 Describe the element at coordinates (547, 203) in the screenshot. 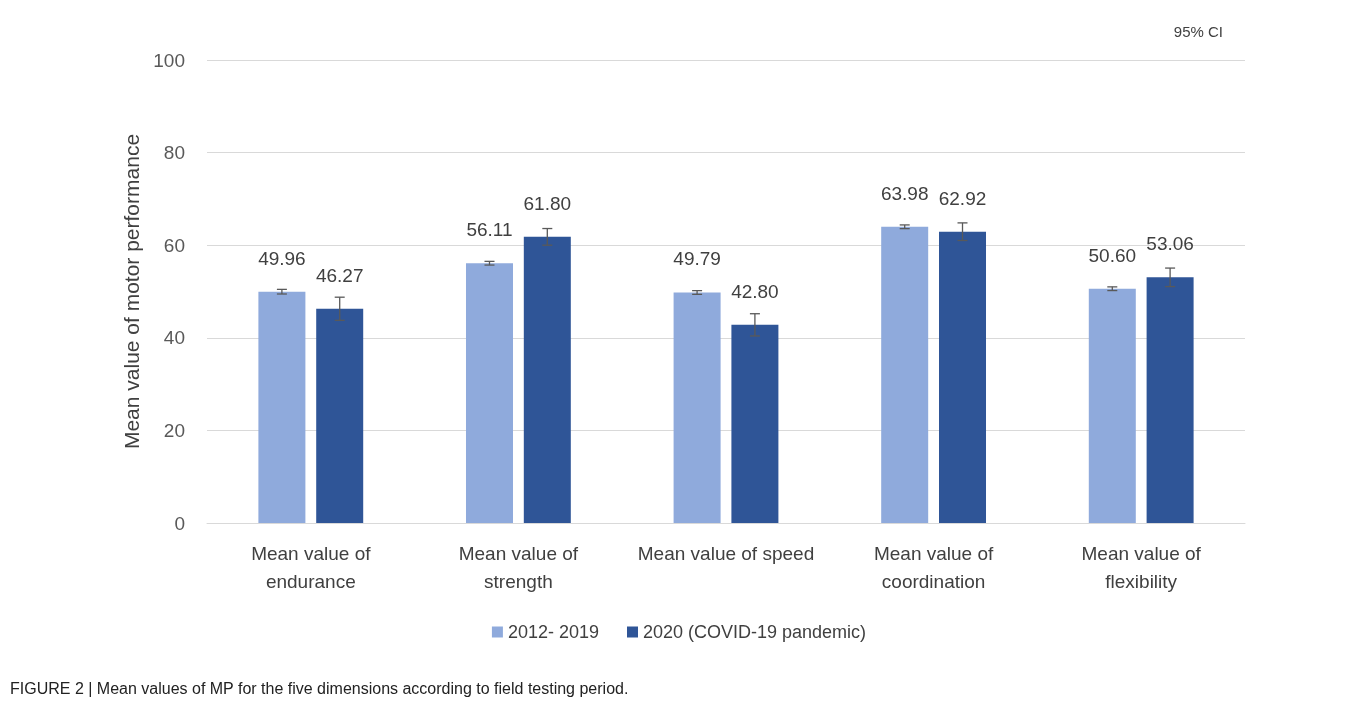

I see `data-label: 61.80` at that location.